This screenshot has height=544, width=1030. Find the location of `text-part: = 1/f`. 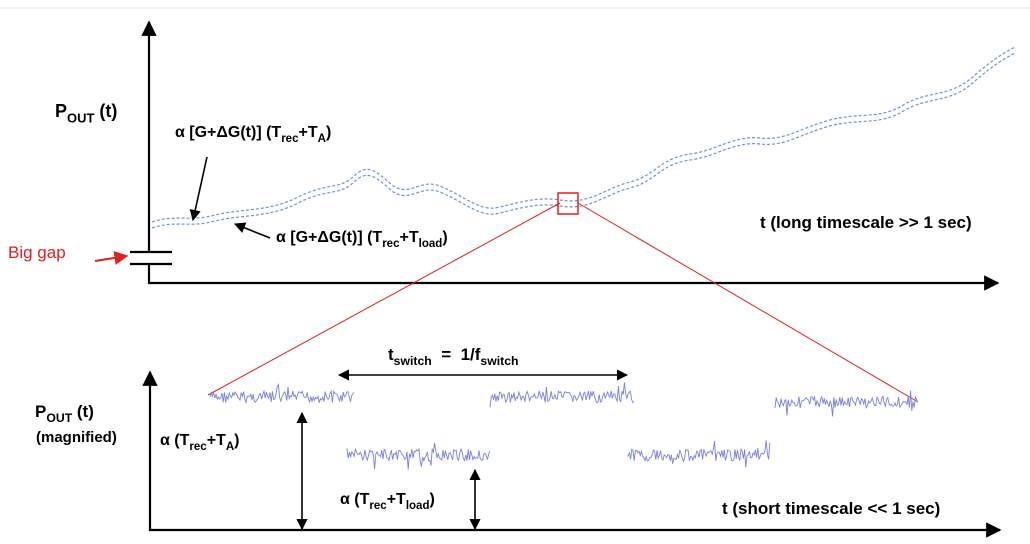

text-part: = 1/f is located at coordinates (456, 354).